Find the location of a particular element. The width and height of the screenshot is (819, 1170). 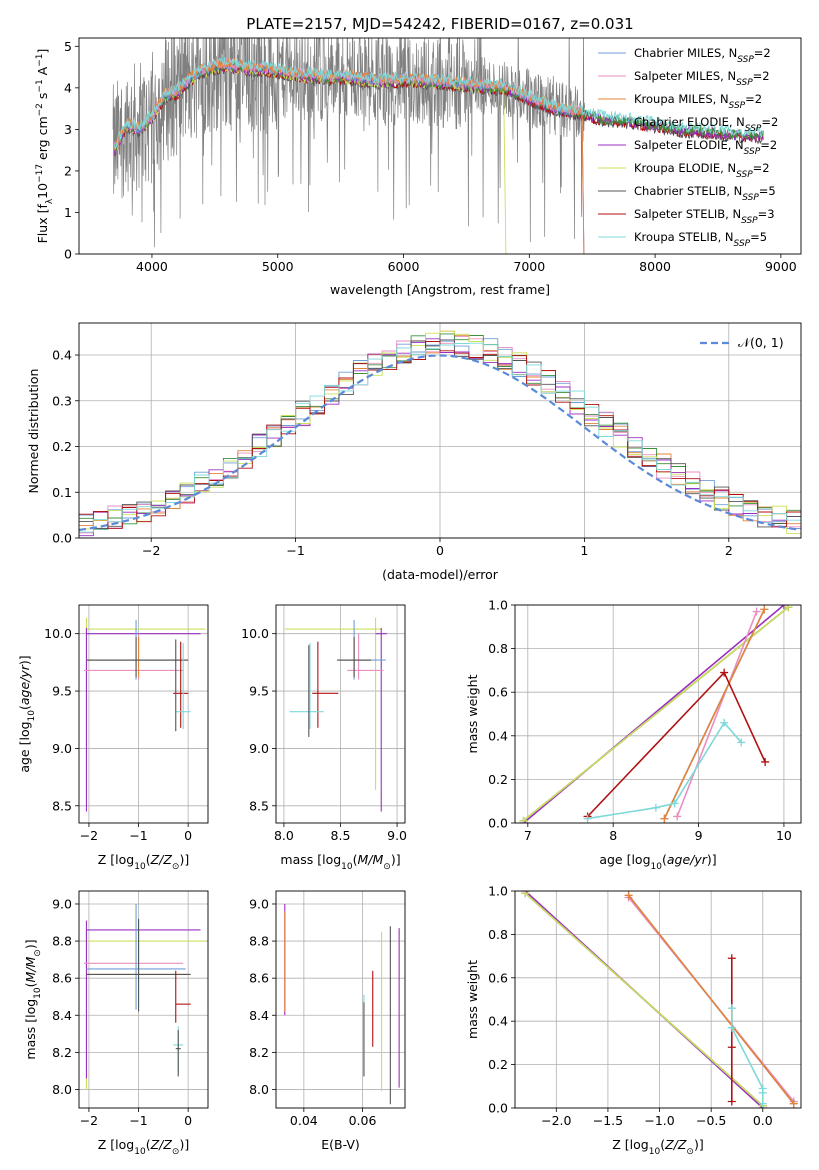

legend-entry: 𝒩(0, 1) is located at coordinates (761, 342).